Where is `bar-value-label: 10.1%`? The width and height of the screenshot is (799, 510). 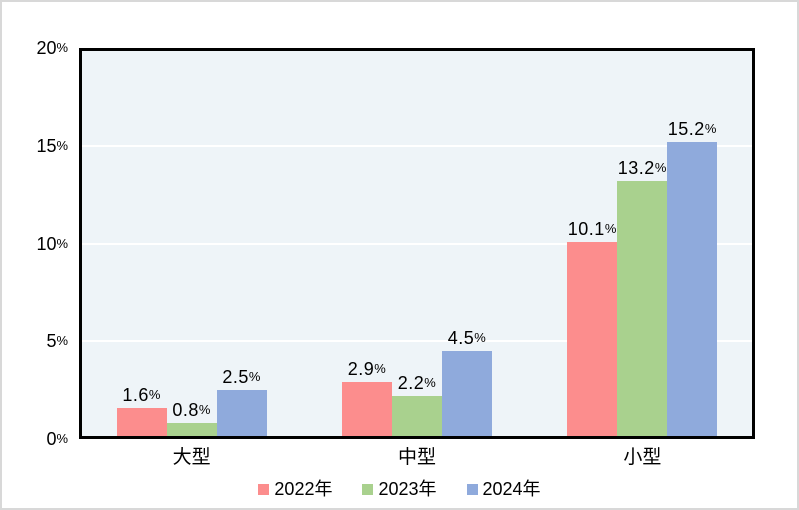 bar-value-label: 10.1% is located at coordinates (592, 228).